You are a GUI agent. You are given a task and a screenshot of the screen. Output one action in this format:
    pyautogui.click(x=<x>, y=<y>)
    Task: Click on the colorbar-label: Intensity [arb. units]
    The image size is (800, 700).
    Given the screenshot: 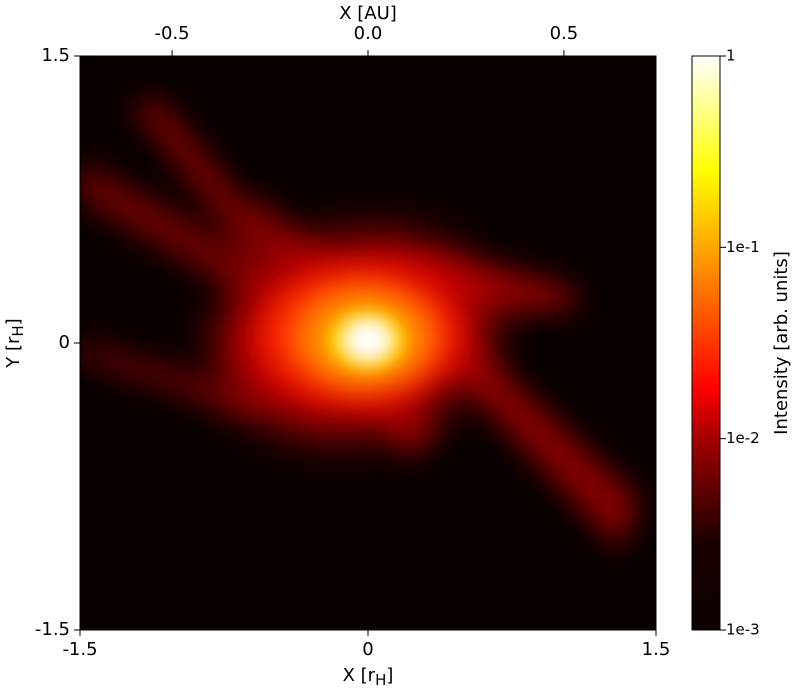 What is the action you would take?
    pyautogui.click(x=781, y=343)
    